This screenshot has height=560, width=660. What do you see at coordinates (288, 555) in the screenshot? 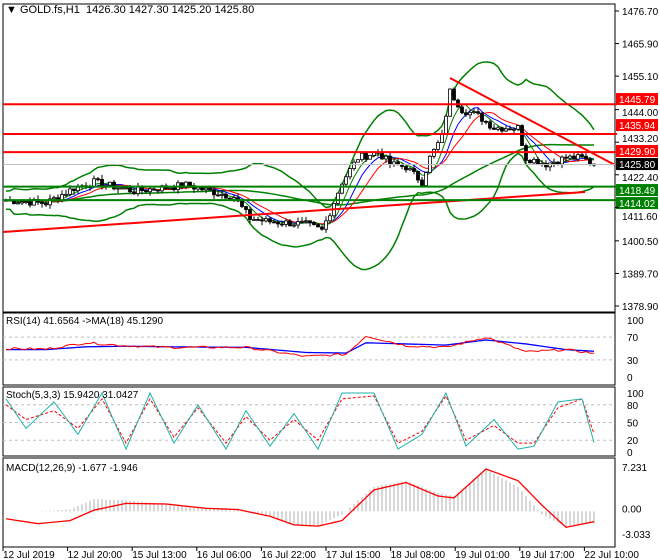
I see `time-axis-label: 16 Jul 22:00` at bounding box center [288, 555].